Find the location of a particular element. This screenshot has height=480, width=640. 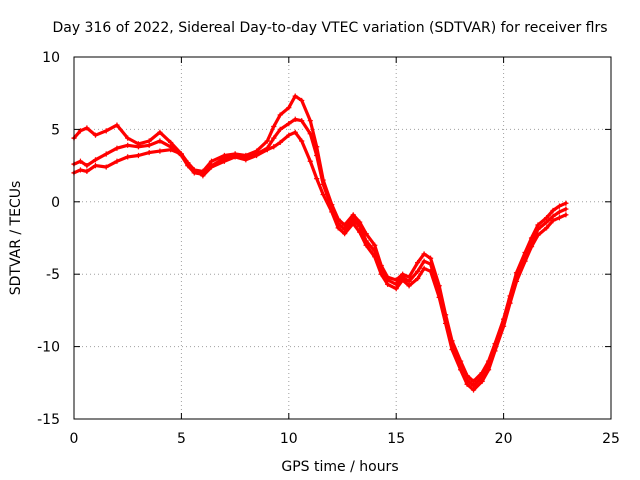

x-tick-label: 0 is located at coordinates (74, 439).